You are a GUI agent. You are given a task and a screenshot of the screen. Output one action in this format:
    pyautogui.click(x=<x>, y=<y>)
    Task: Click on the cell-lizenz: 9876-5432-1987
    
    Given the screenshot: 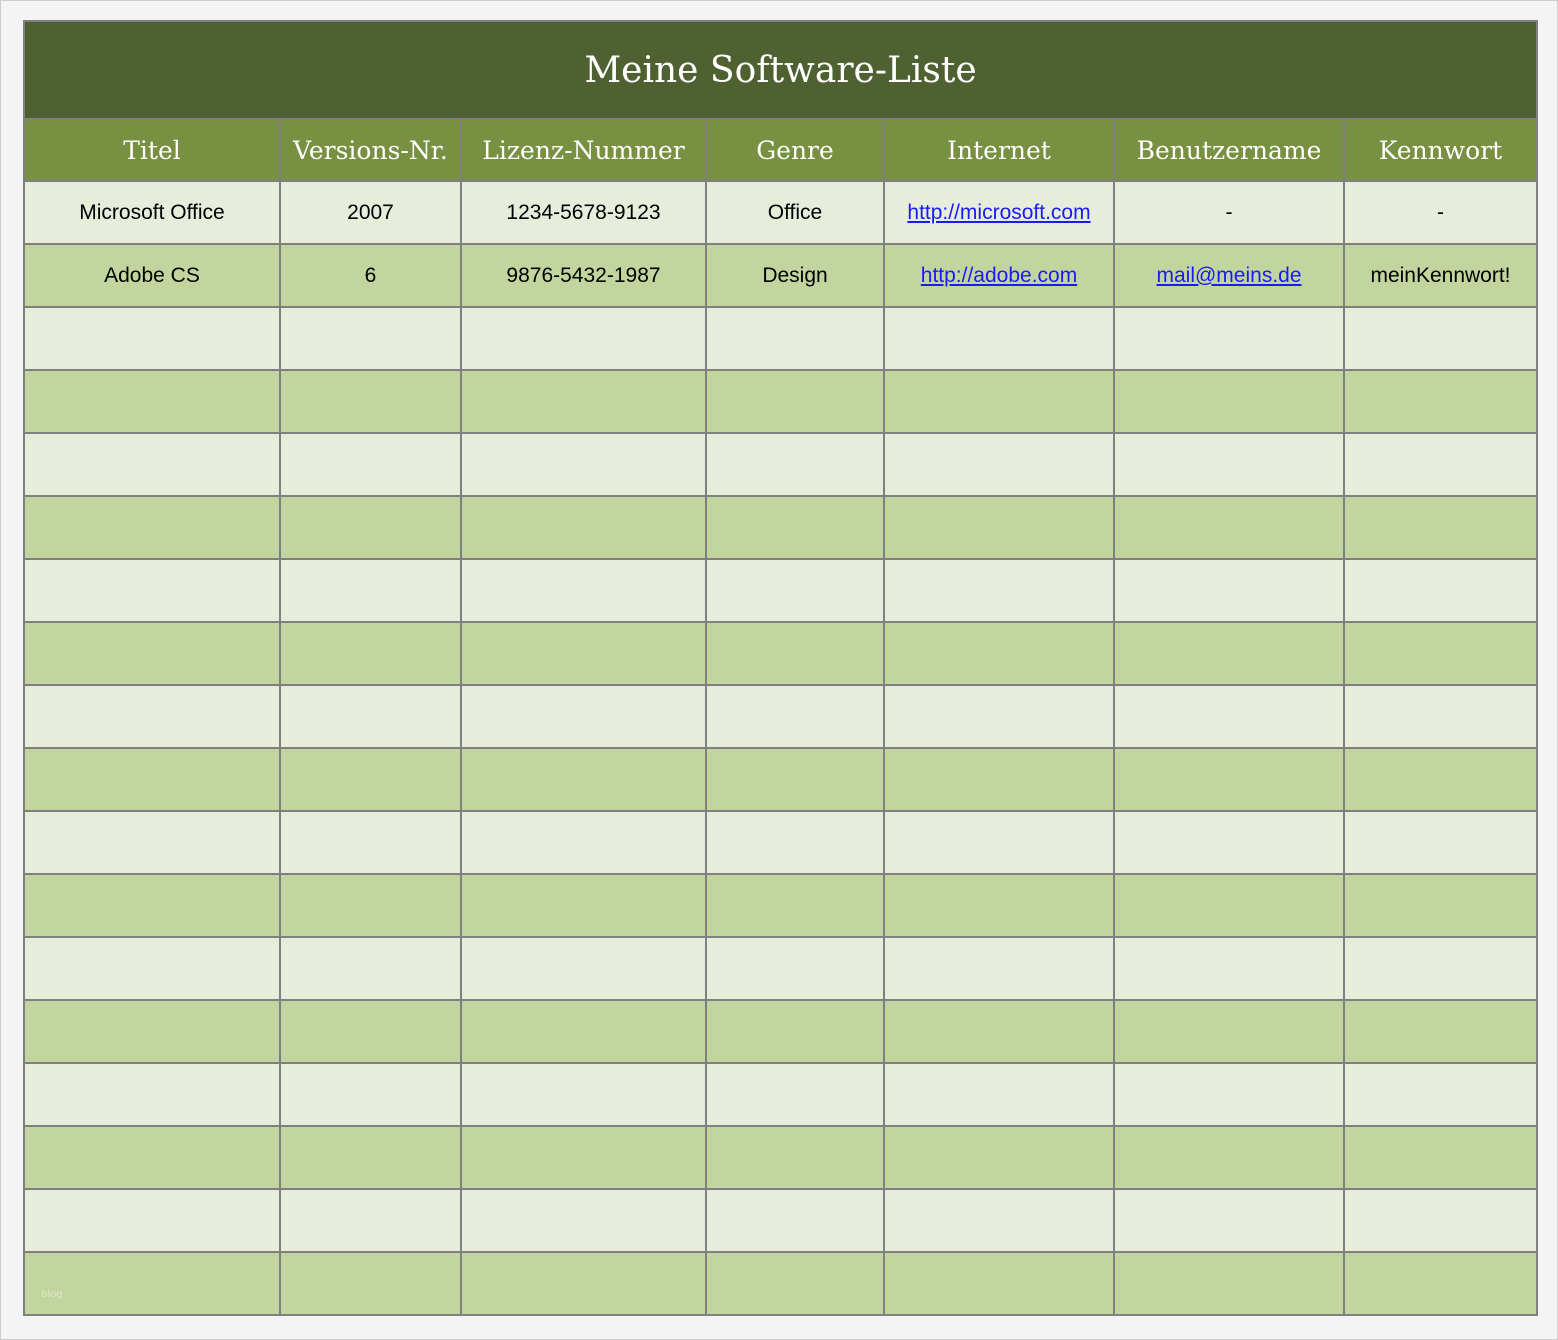 What is the action you would take?
    pyautogui.click(x=583, y=275)
    